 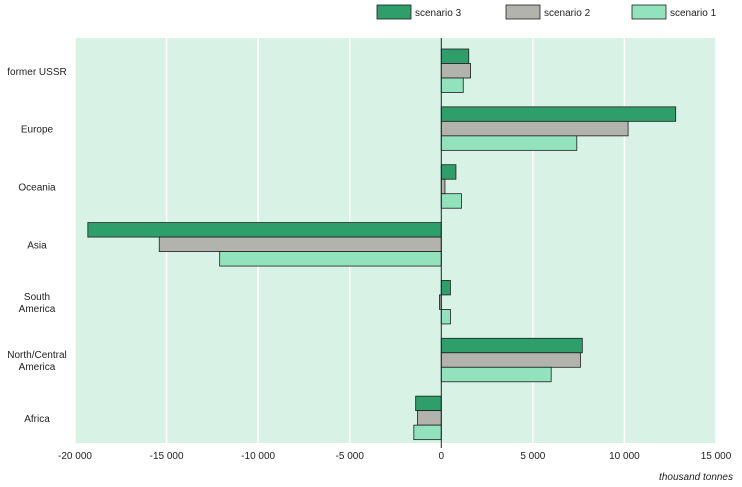 I want to click on legend: scenario 3 scenario 2 scenario 1, so click(x=546, y=12).